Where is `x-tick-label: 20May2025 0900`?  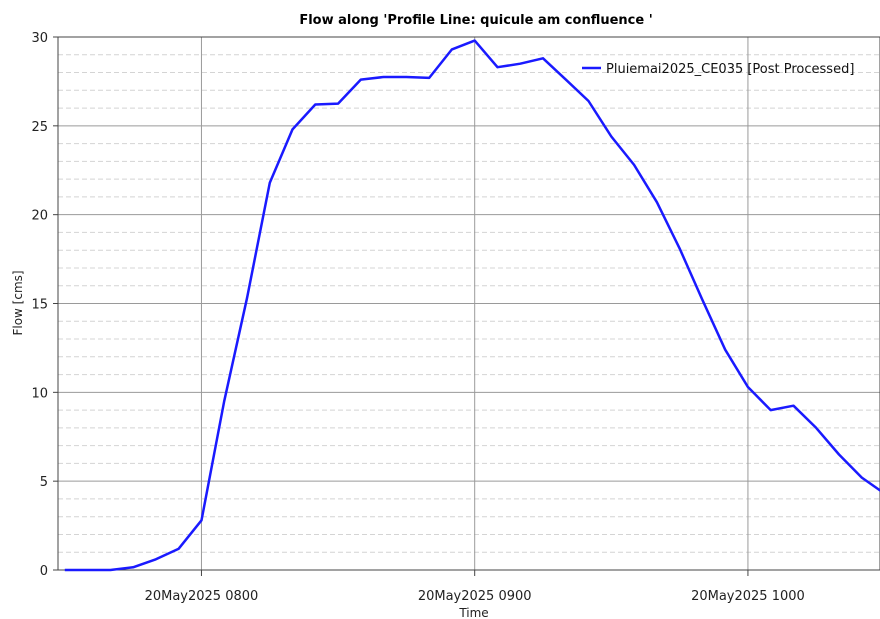
x-tick-label: 20May2025 0900 is located at coordinates (475, 596).